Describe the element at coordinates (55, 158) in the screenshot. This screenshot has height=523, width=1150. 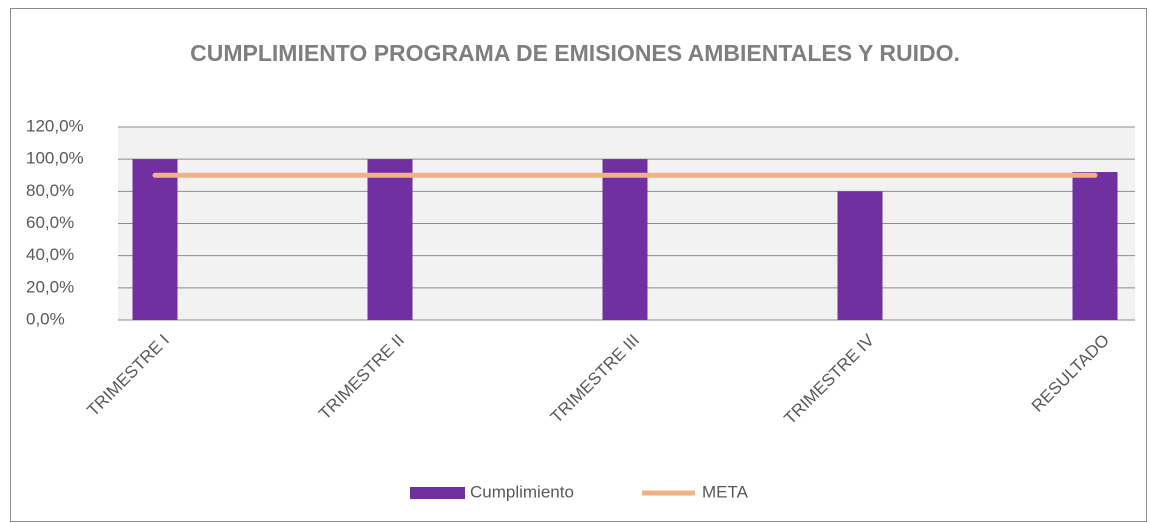
I see `y-tick-label: 100,0%` at that location.